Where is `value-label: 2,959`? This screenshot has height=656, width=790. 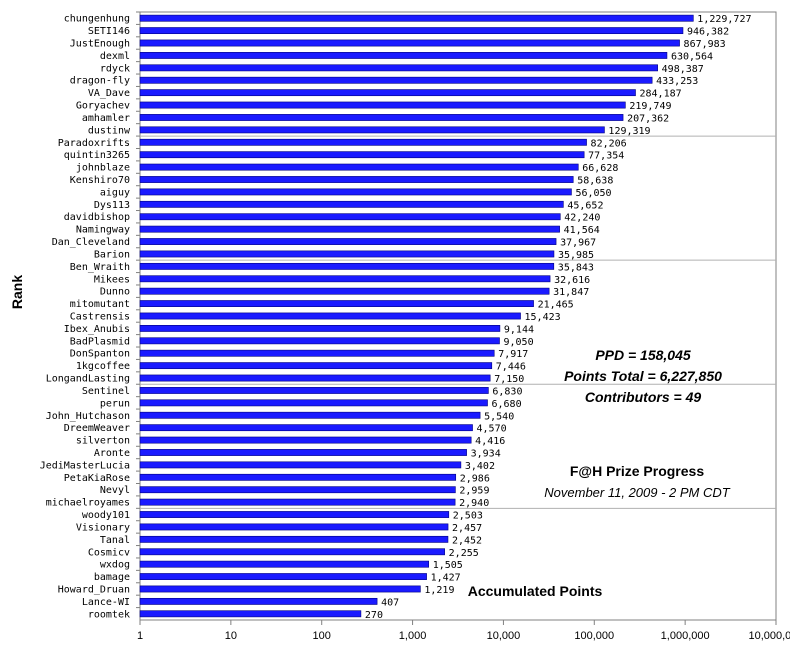
value-label: 2,959 is located at coordinates (474, 491).